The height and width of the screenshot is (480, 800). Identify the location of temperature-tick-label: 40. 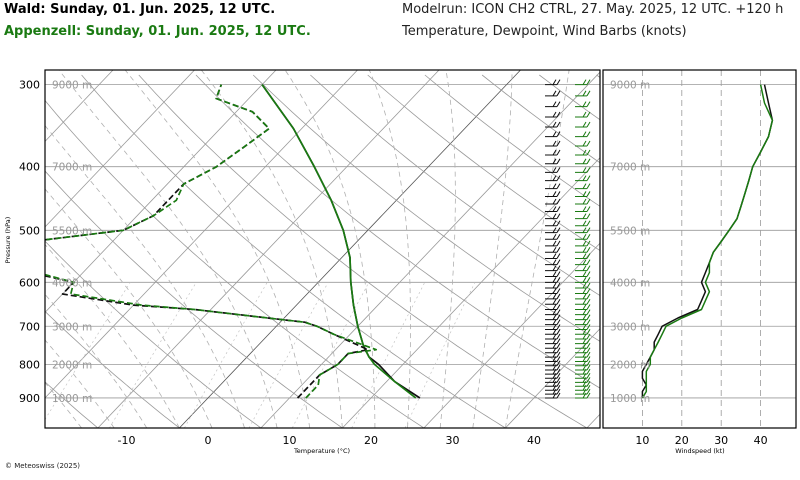
(534, 440).